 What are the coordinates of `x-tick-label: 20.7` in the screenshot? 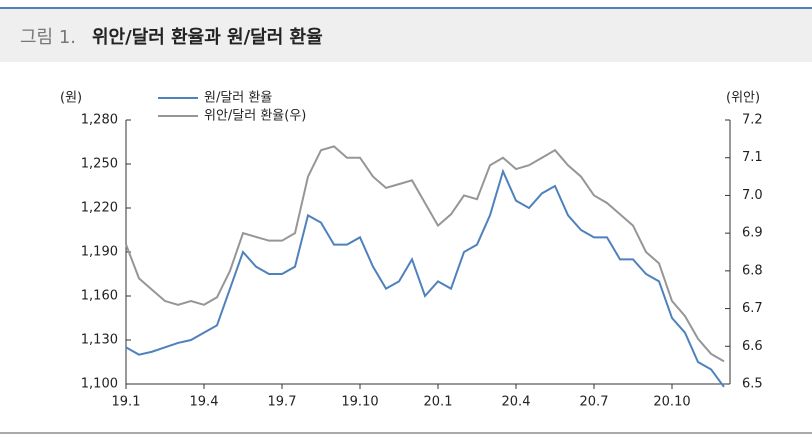 It's located at (594, 402).